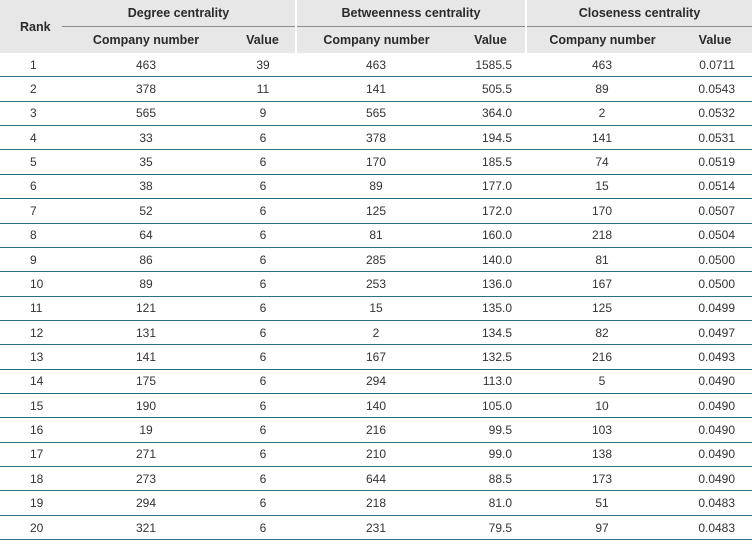  What do you see at coordinates (146, 430) in the screenshot?
I see `degree-company-number-cell: 19` at bounding box center [146, 430].